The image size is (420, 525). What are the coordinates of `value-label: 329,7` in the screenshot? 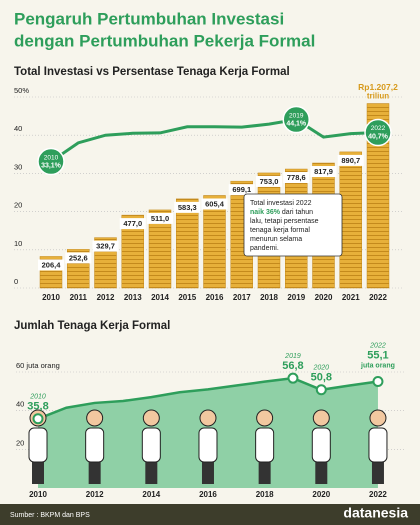 It's located at (105, 246).